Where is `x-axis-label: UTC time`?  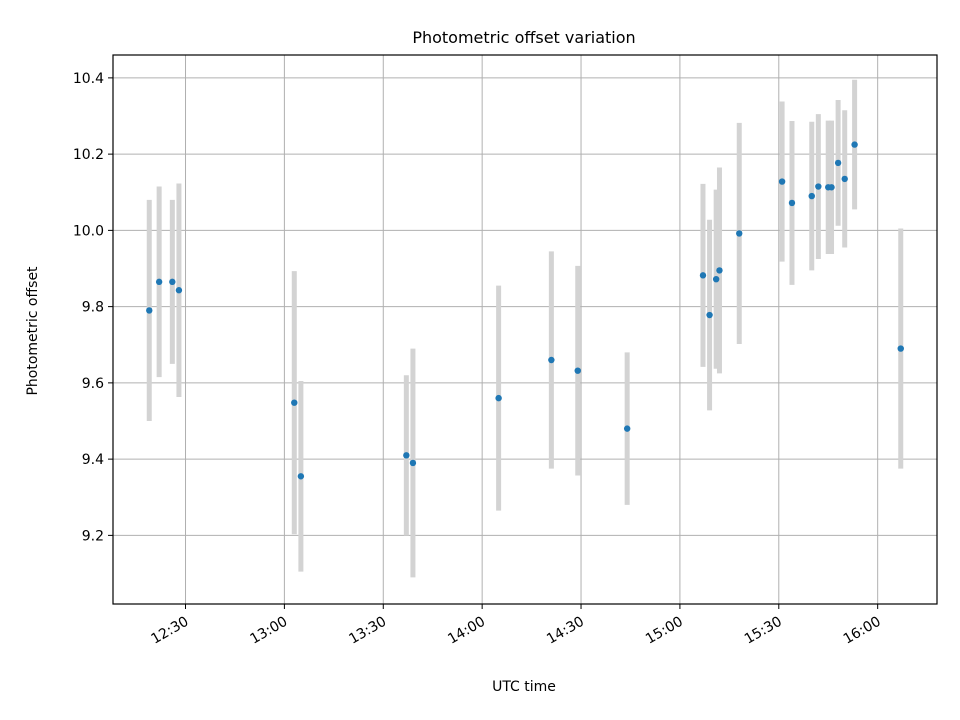 x-axis-label: UTC time is located at coordinates (524, 687).